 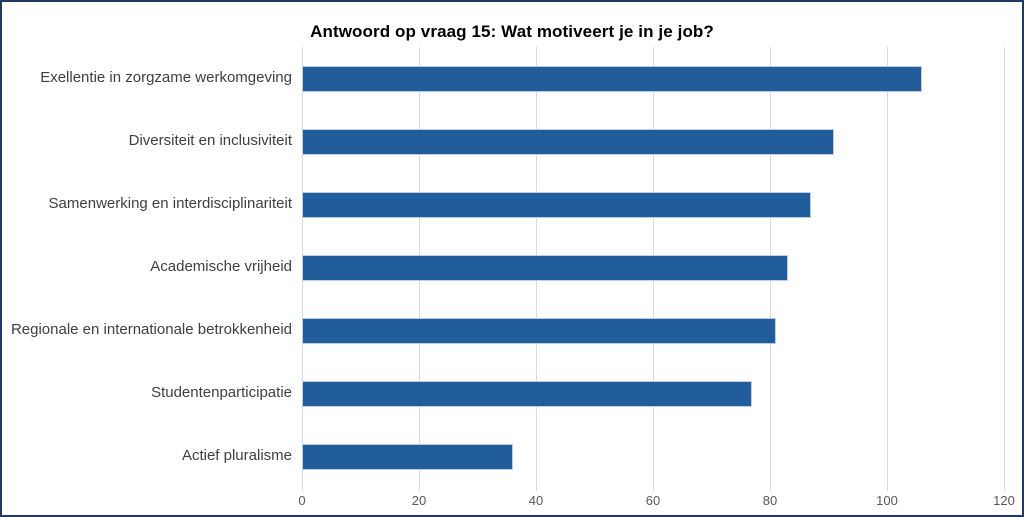 I want to click on x-tick-label: 100, so click(x=887, y=500).